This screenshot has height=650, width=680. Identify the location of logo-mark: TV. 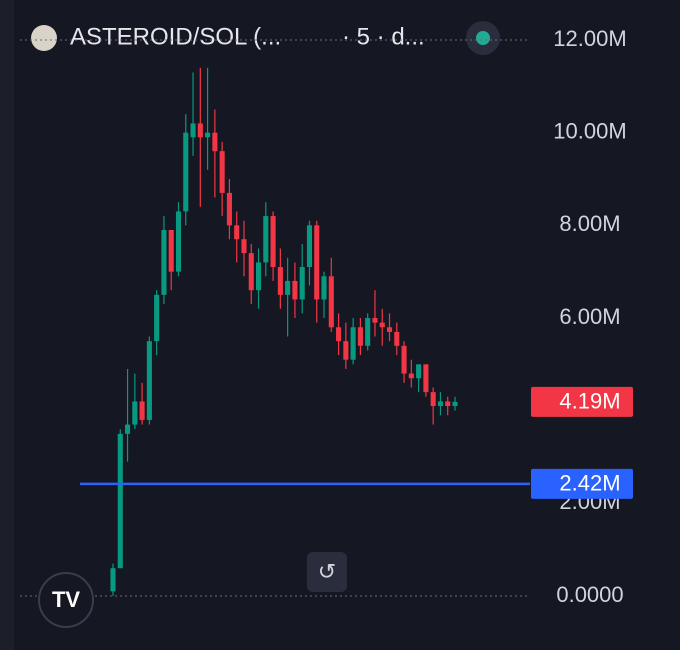
(66, 599).